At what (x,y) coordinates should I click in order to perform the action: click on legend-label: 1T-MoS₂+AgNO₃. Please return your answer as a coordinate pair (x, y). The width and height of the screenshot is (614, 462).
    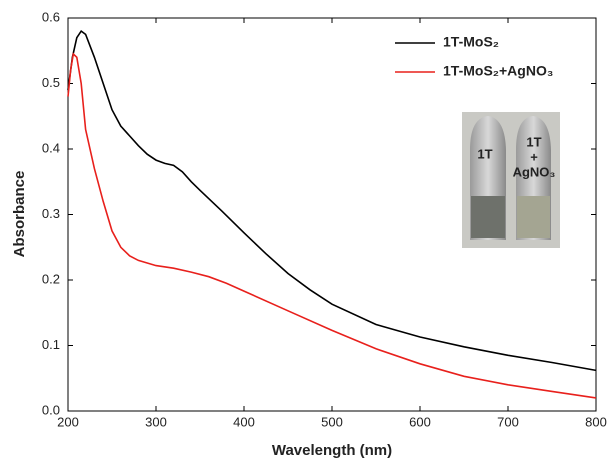
    Looking at the image, I should click on (498, 71).